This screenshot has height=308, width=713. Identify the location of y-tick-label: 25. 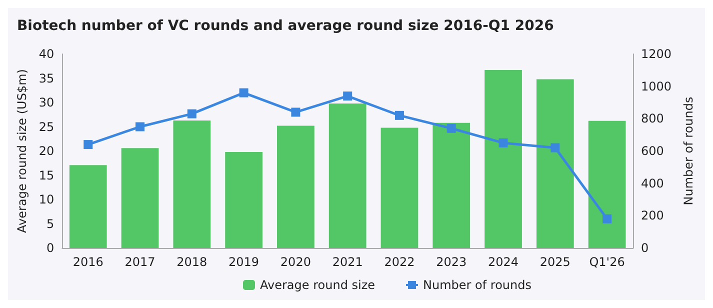
(46, 127).